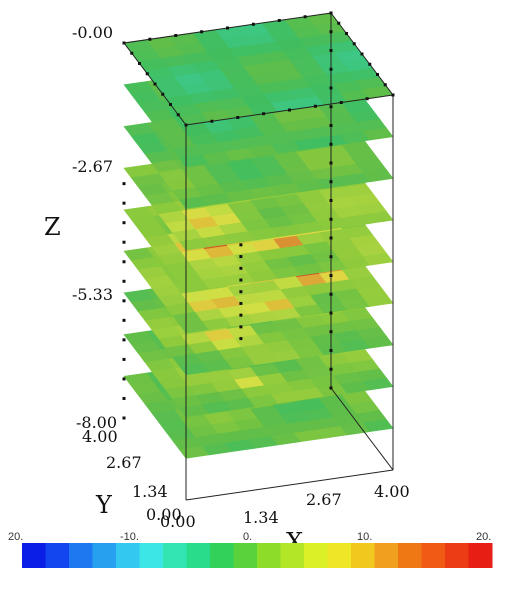  Describe the element at coordinates (104, 505) in the screenshot. I see `y-axis-label: Y` at that location.